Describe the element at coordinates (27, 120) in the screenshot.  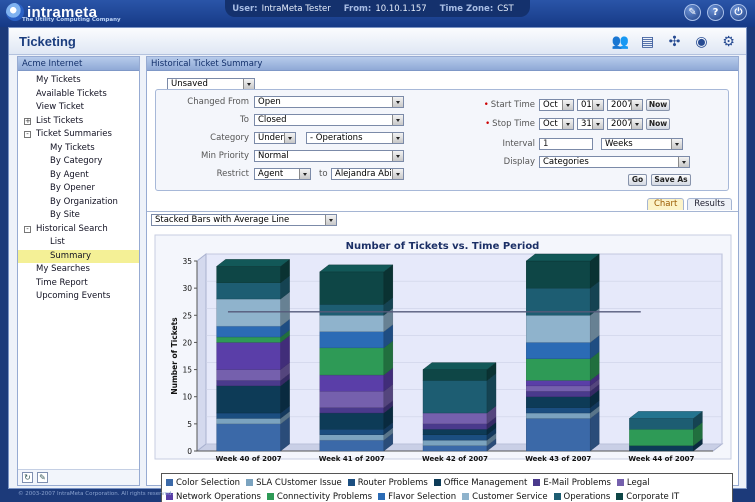
I see `expand-icon: +` at that location.